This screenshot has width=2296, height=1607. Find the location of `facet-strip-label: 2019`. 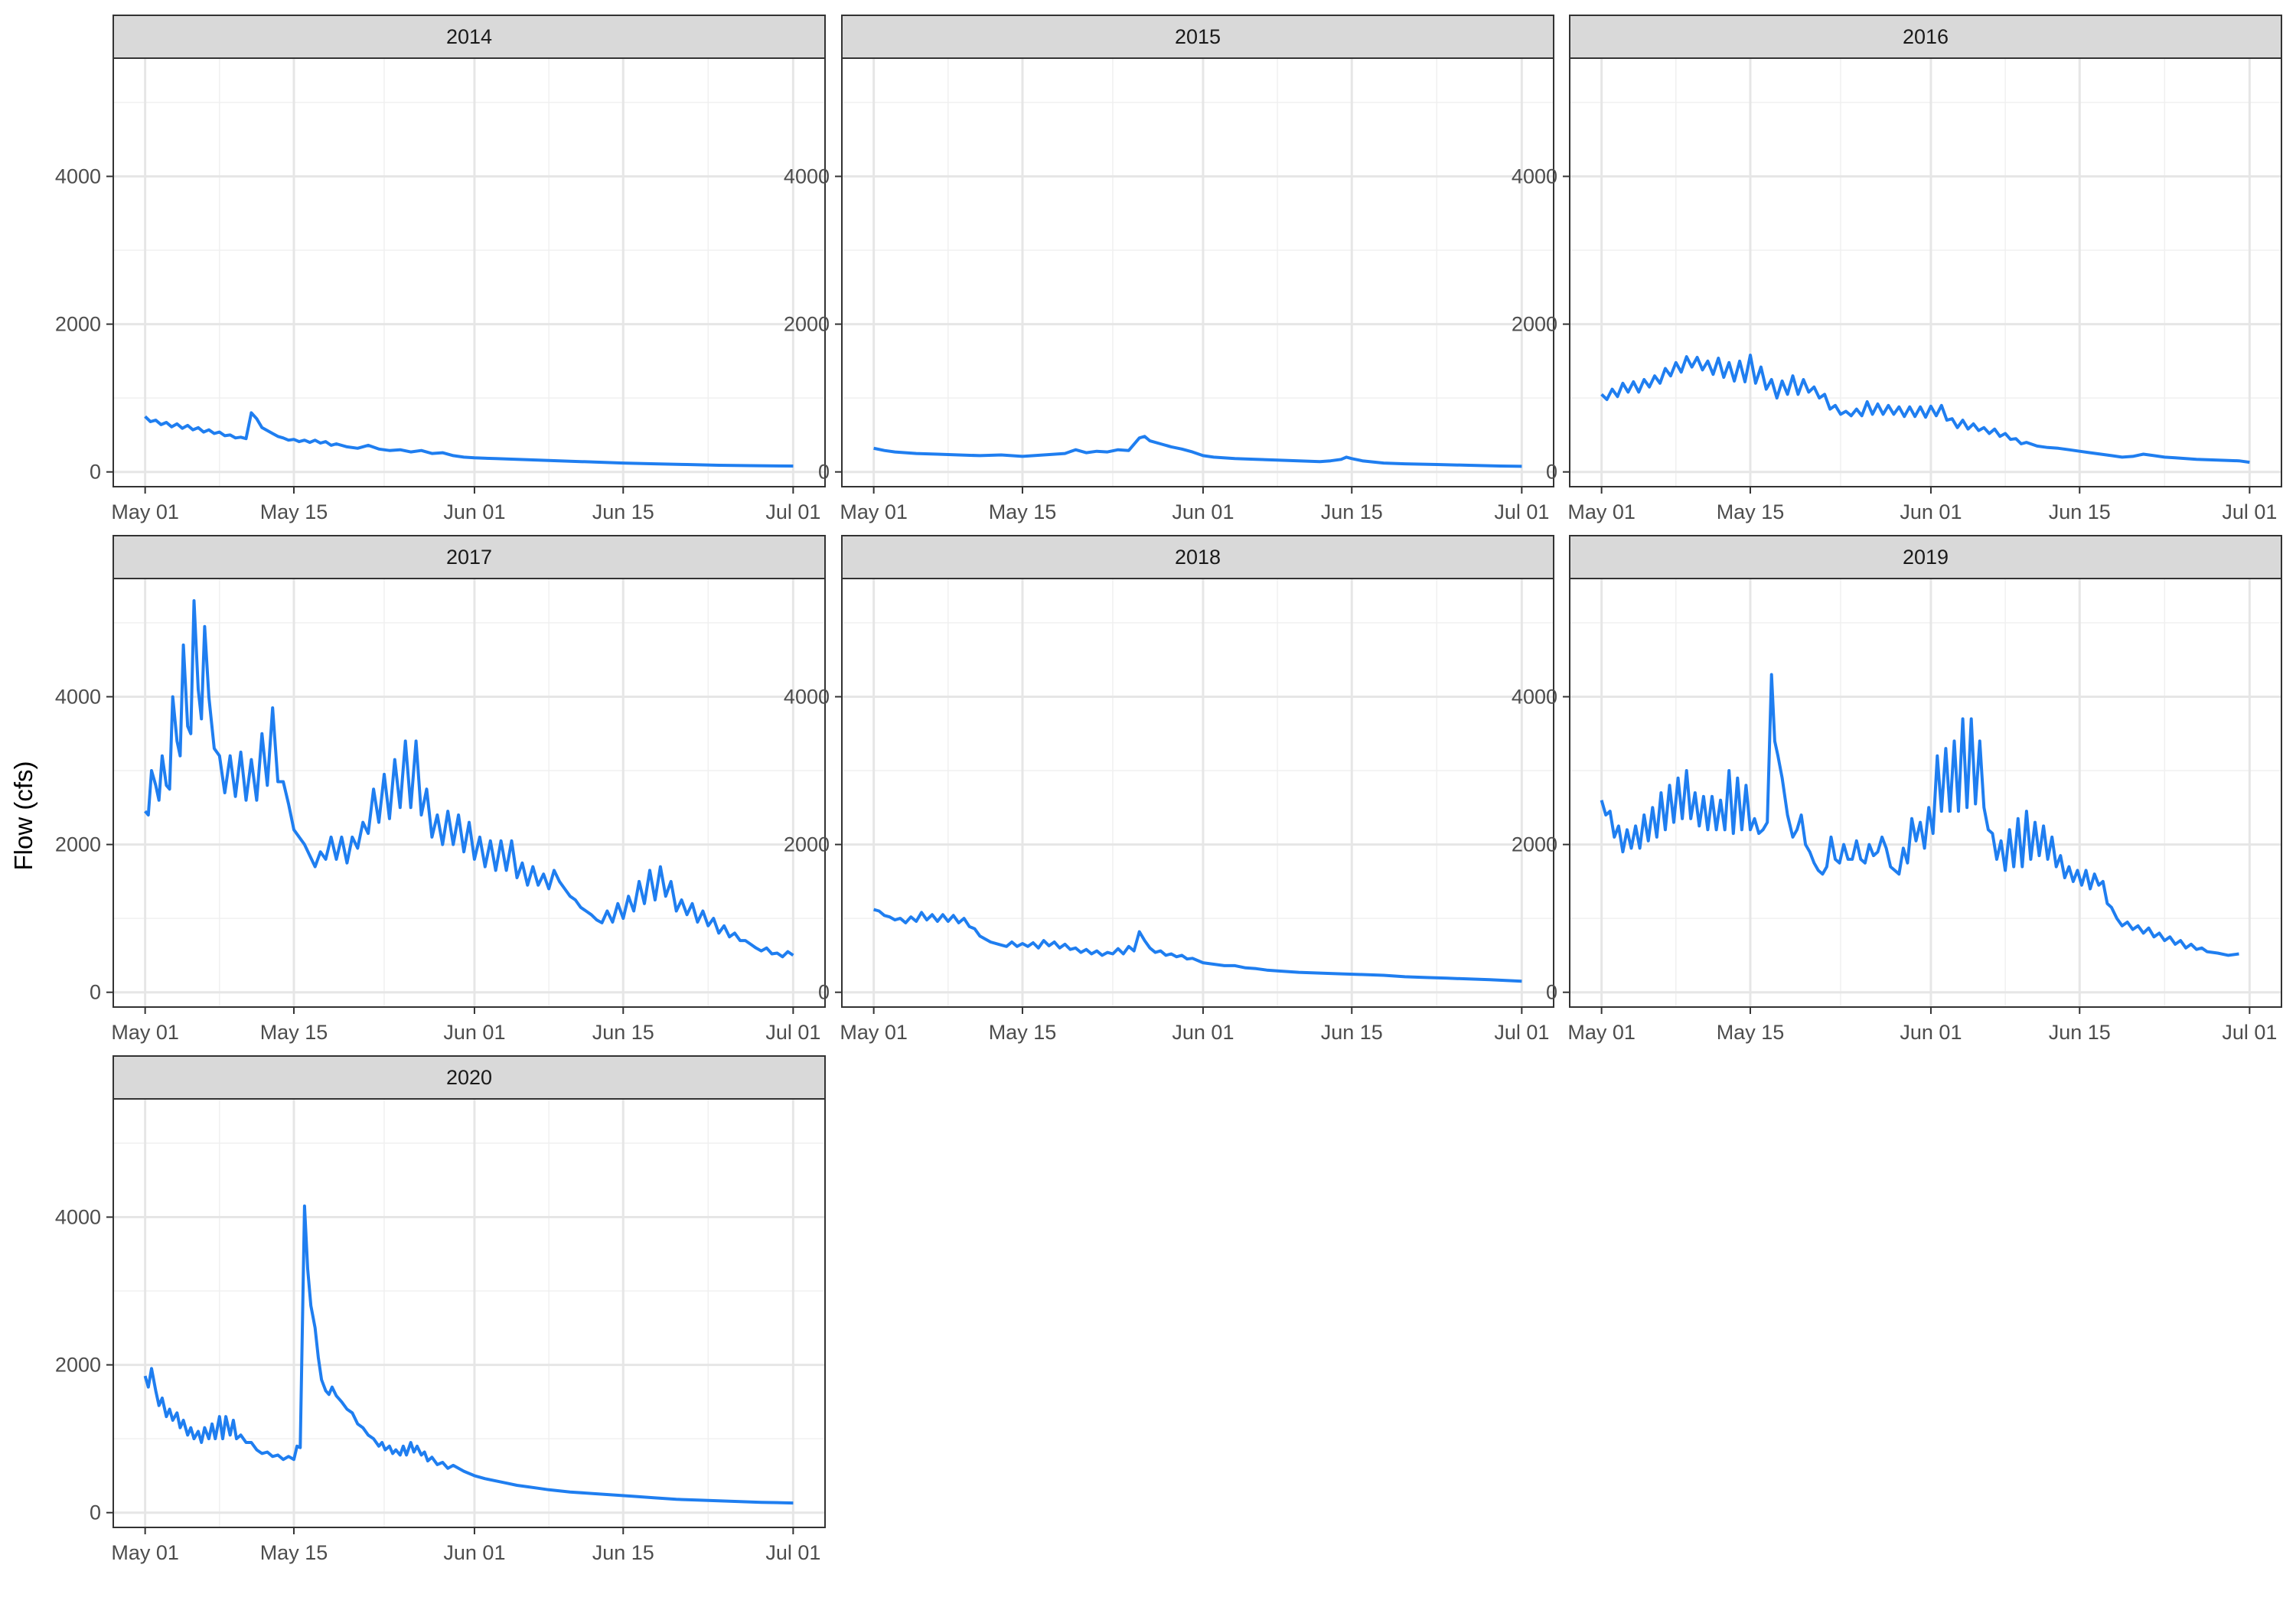

facet-strip-label: 2019 is located at coordinates (1926, 557).